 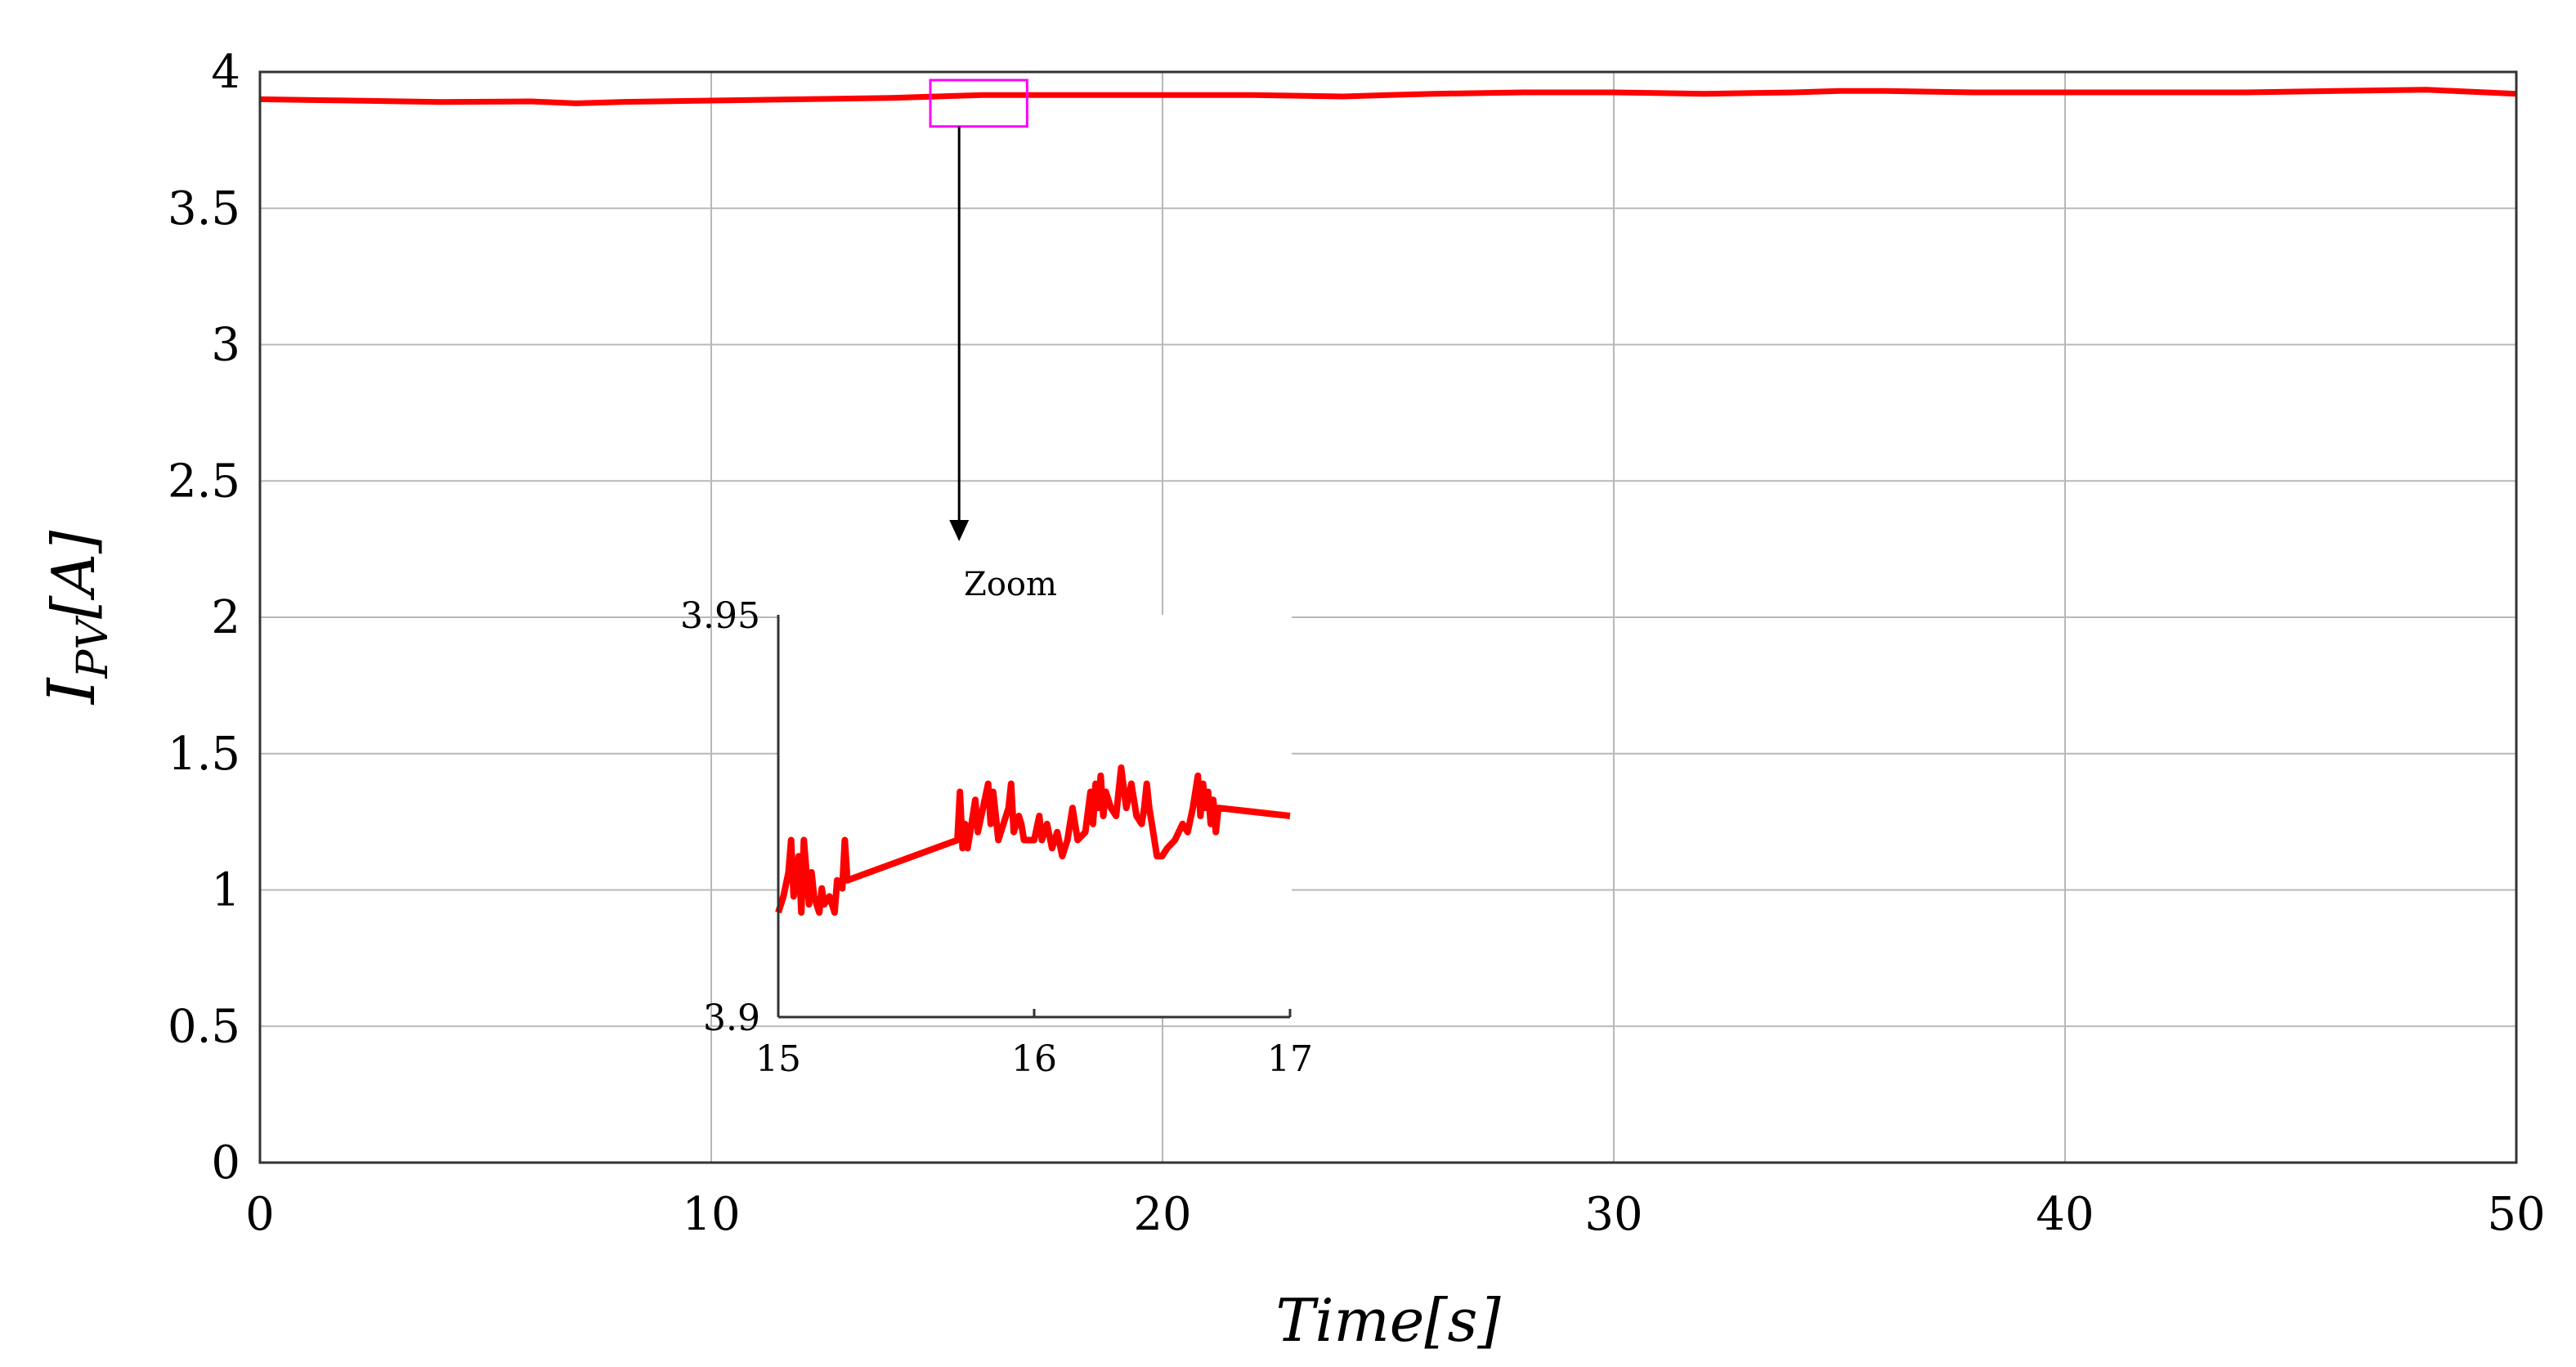 I want to click on main-x-tick-label: 30, so click(x=1613, y=1214).